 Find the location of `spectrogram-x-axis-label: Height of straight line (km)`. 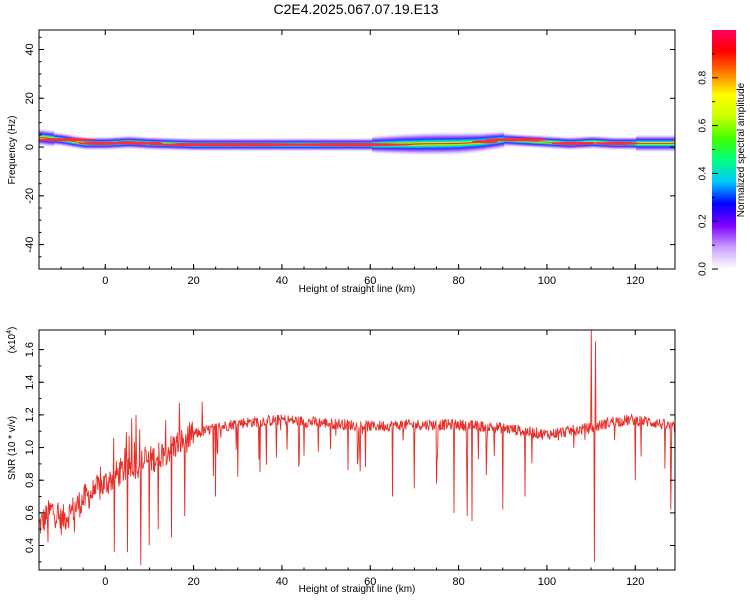

spectrogram-x-axis-label: Height of straight line (km) is located at coordinates (357, 289).